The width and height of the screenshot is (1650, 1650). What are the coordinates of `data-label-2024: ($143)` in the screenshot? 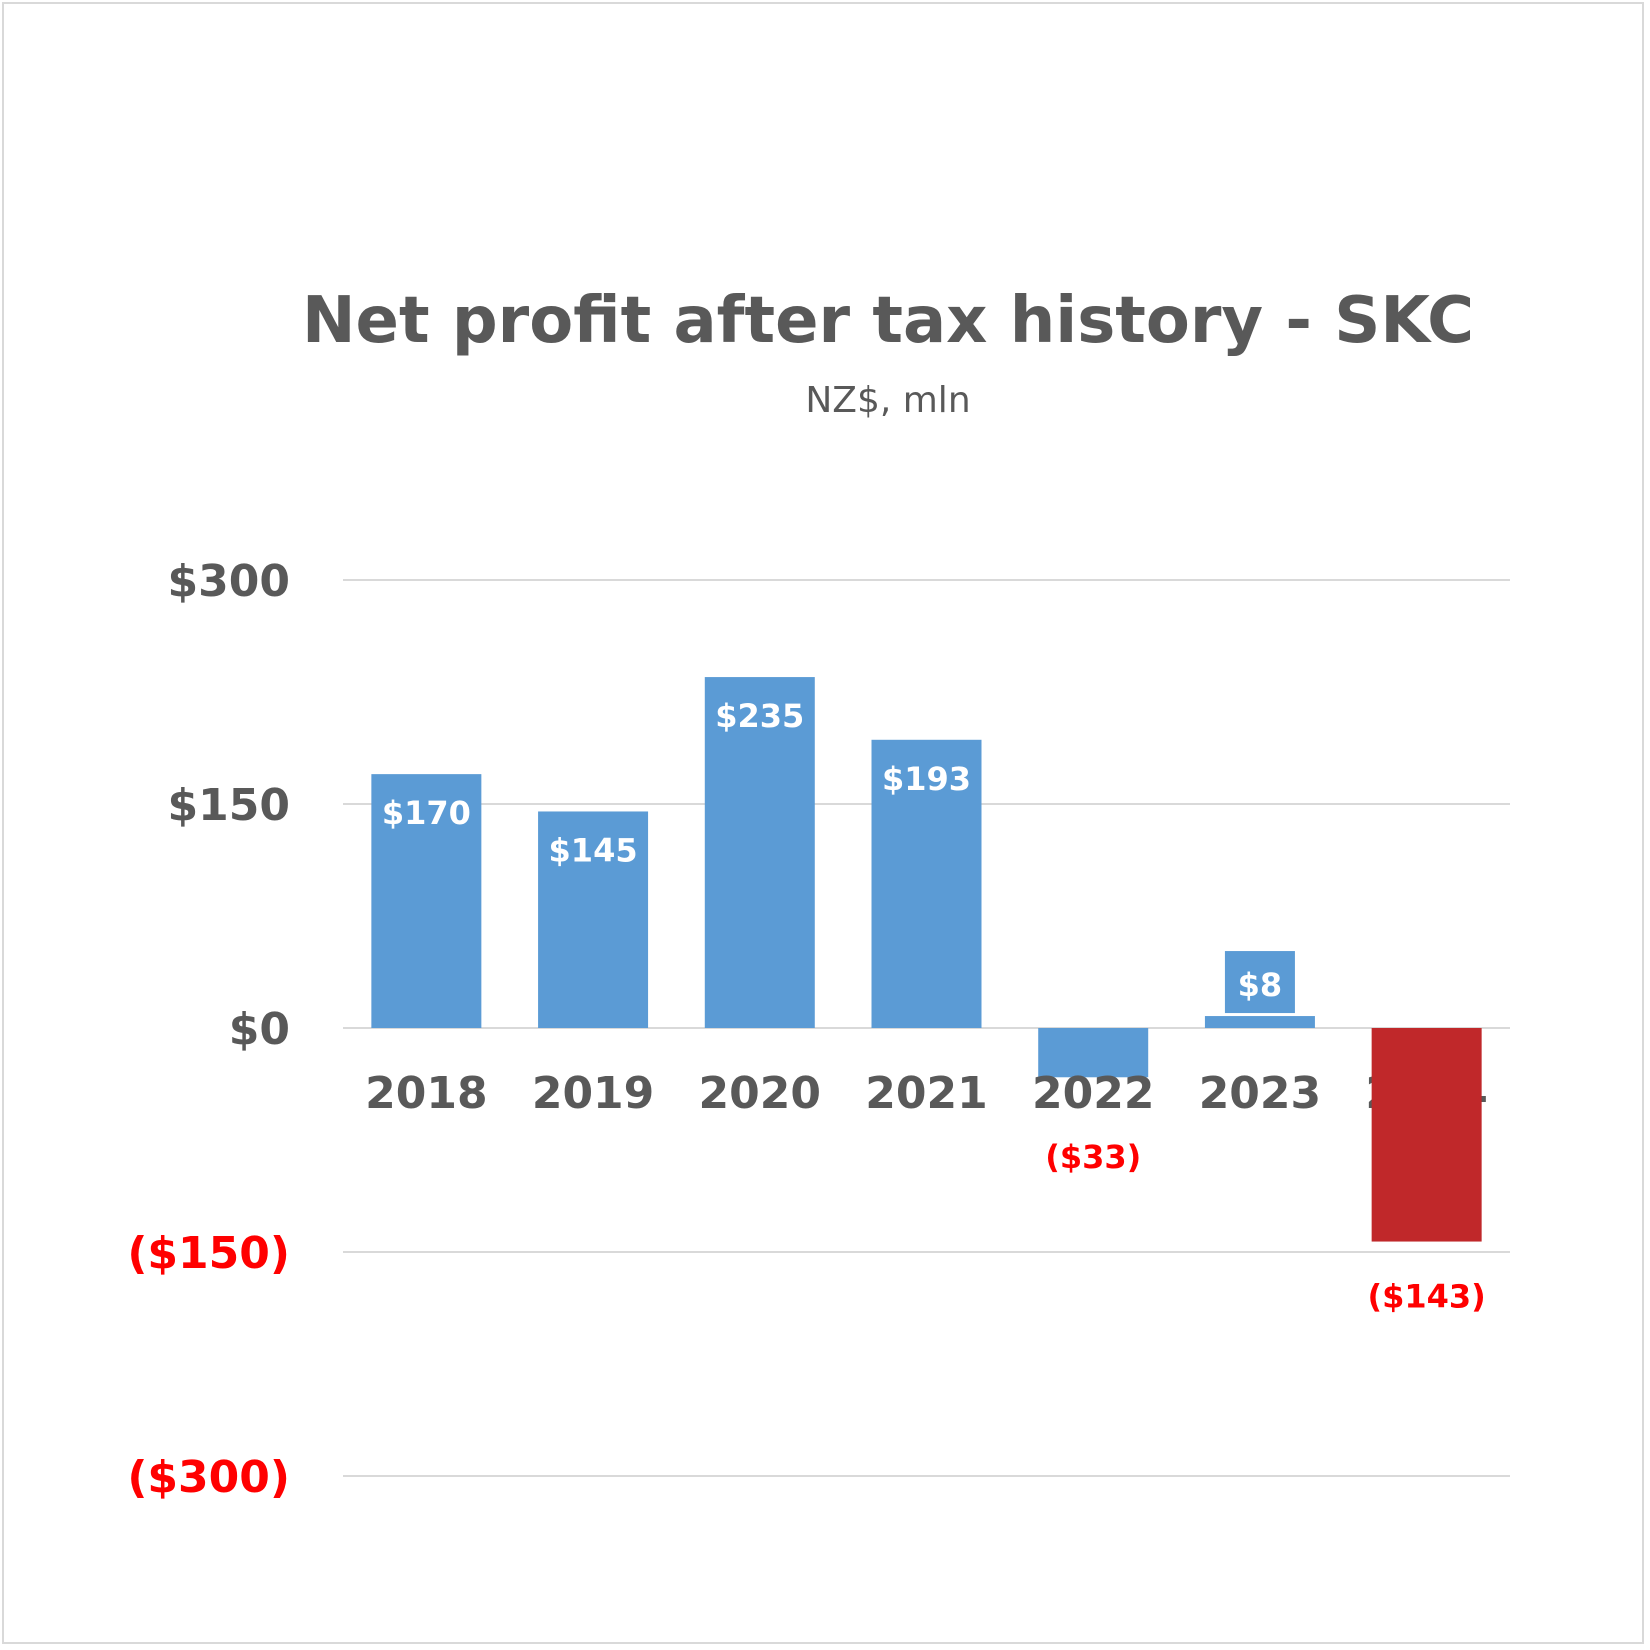 It's located at (1426, 1297).